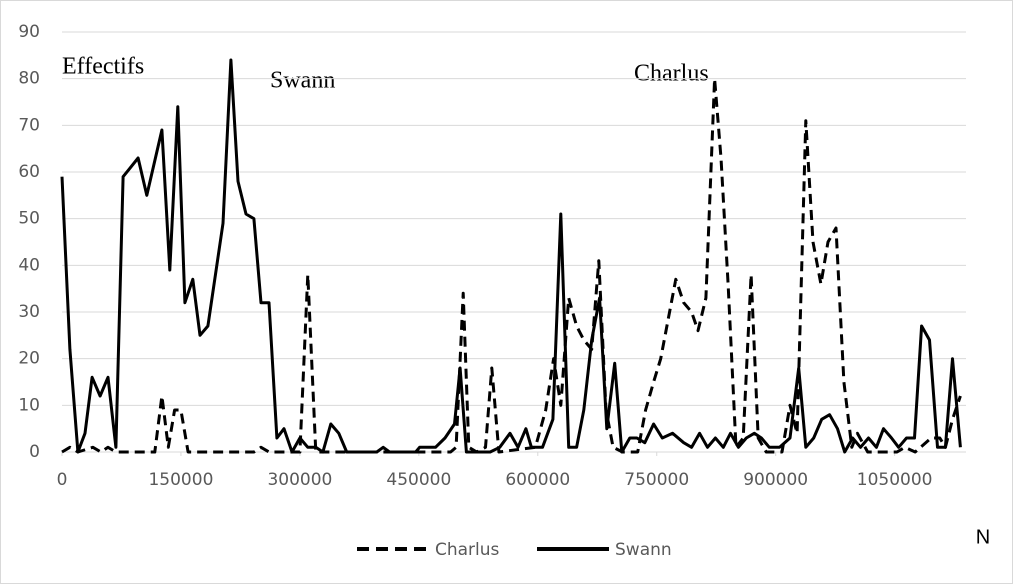  What do you see at coordinates (29, 32) in the screenshot?
I see `y-tick-label: 90` at bounding box center [29, 32].